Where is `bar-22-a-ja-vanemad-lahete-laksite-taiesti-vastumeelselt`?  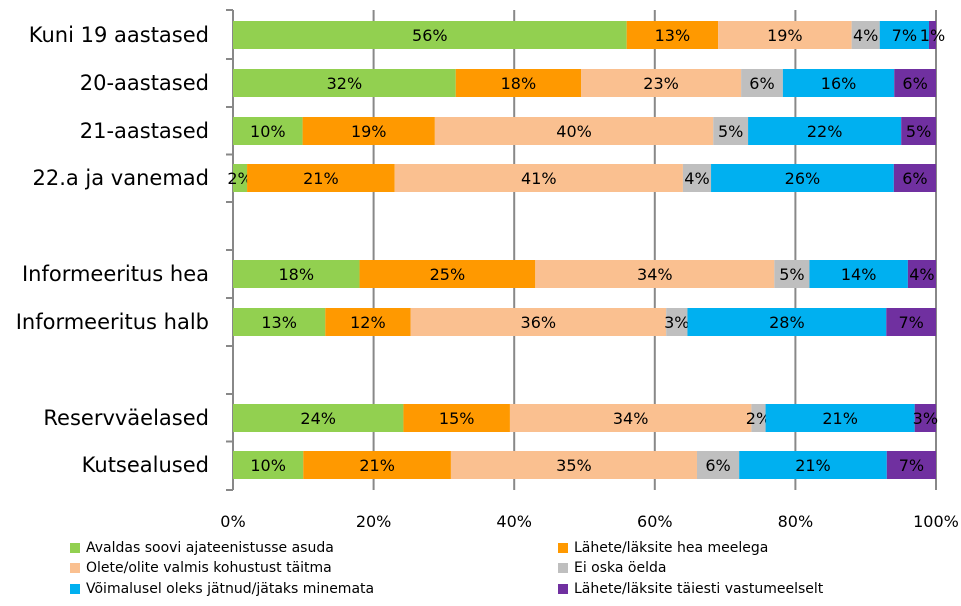 bar-22-a-ja-vanemad-lahete-laksite-taiesti-vastumeelselt is located at coordinates (914, 178).